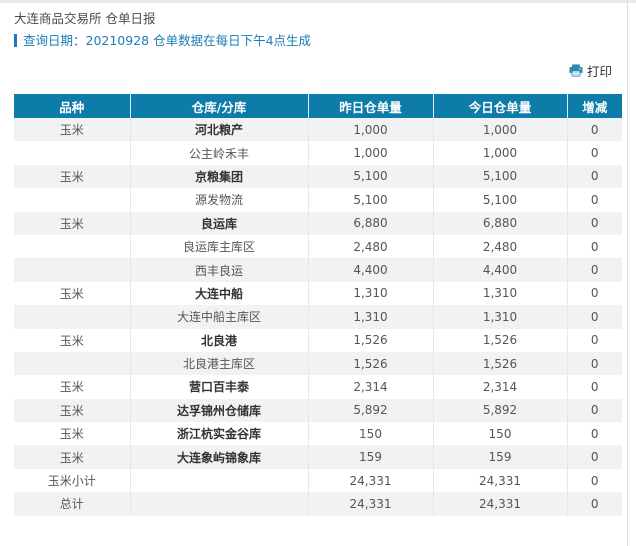  Describe the element at coordinates (218, 387) in the screenshot. I see `warehouse-cell: 营口百丰泰` at that location.